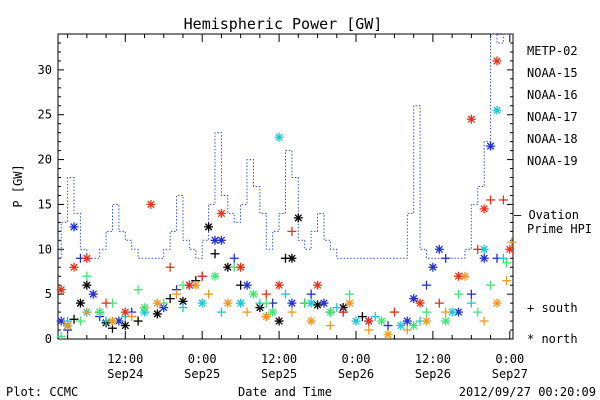 The height and width of the screenshot is (400, 600). Describe the element at coordinates (552, 51) in the screenshot. I see `legend-entry: METP-02` at that location.